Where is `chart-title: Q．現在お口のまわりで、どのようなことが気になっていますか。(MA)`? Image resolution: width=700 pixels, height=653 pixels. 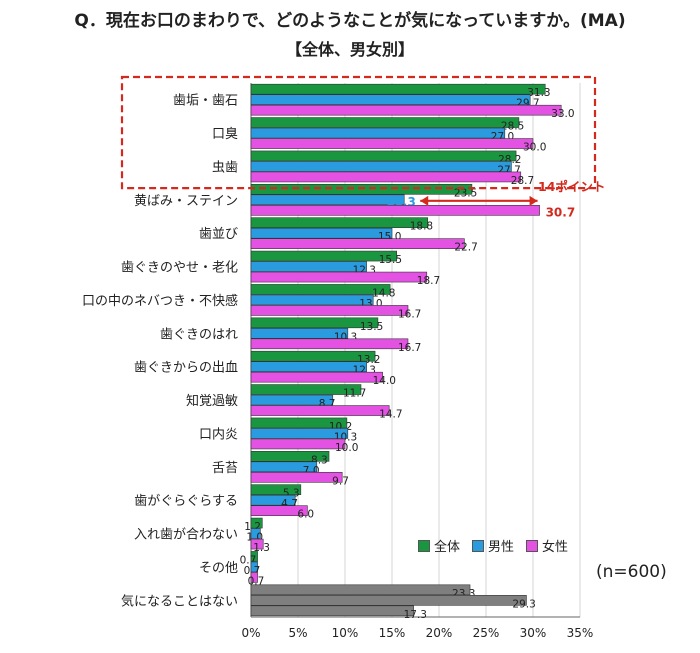
chart-title: Q．現在お口のまわりで、どのようなことが気になっていますか。(MA) is located at coordinates (350, 21).